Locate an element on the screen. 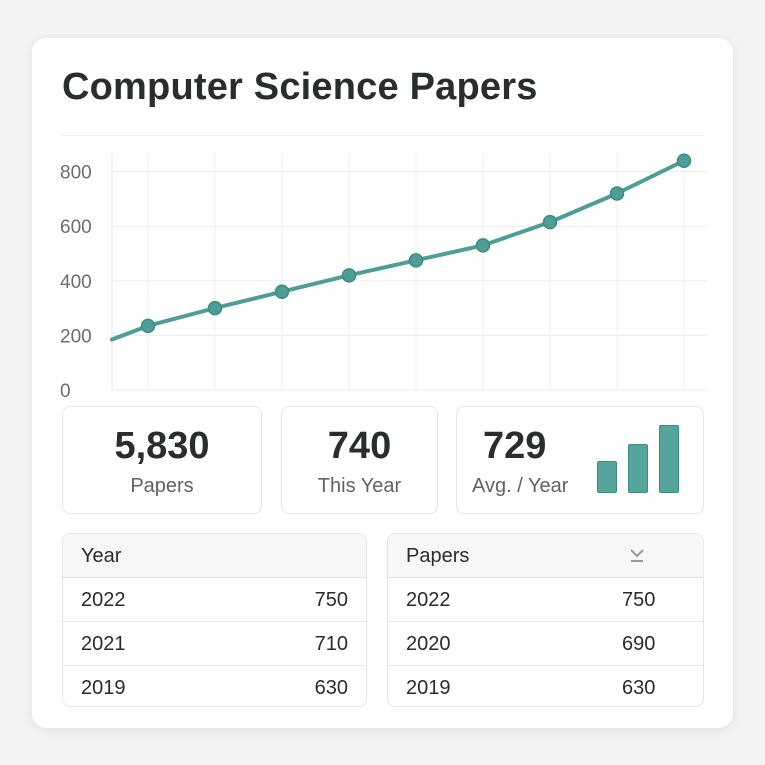 This screenshot has width=765, height=765. y-tick-label: 400 is located at coordinates (76, 282).